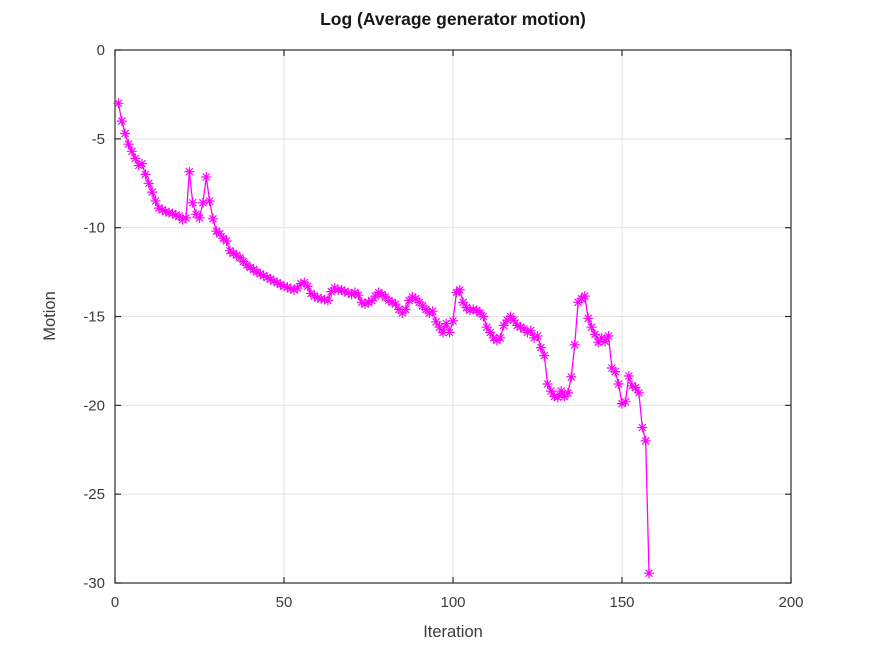 The width and height of the screenshot is (873, 655). What do you see at coordinates (453, 19) in the screenshot?
I see `chart-title: Log (Average generator motion)` at bounding box center [453, 19].